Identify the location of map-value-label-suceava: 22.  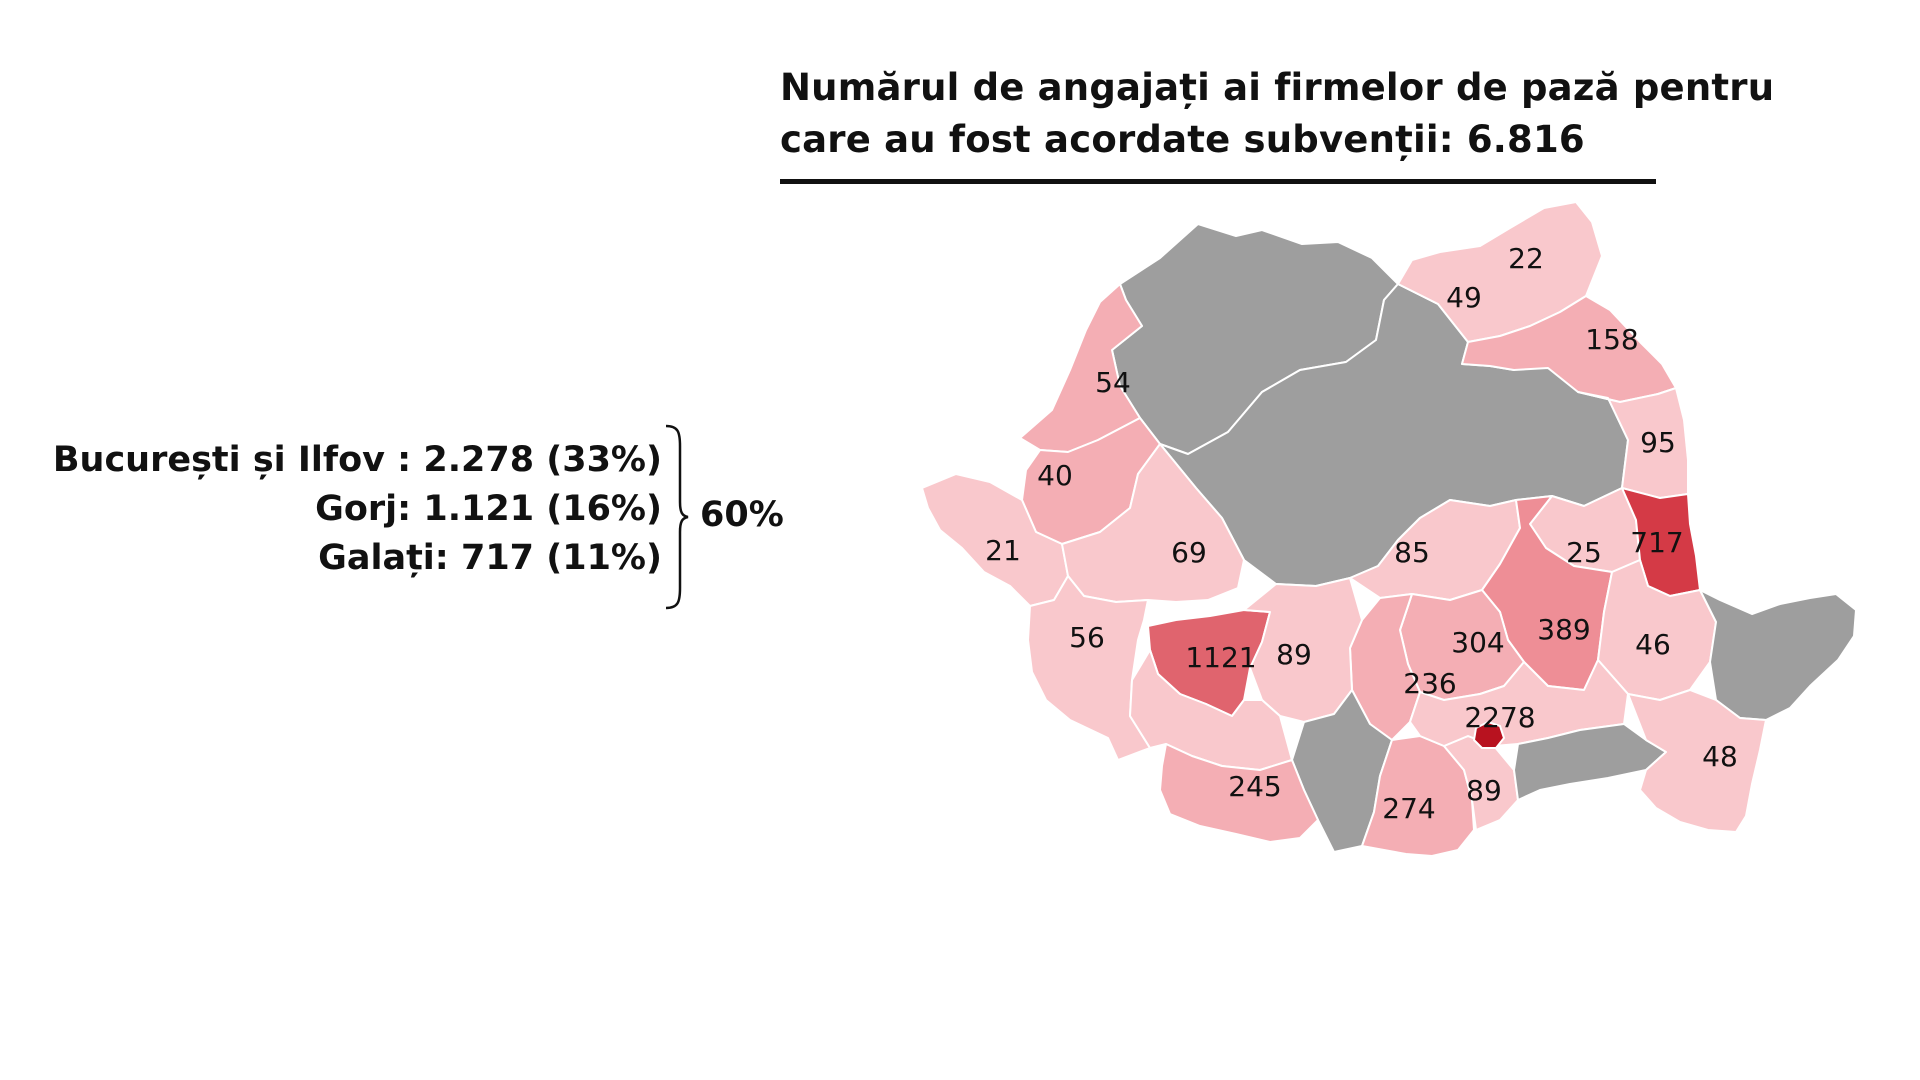
(1526, 258).